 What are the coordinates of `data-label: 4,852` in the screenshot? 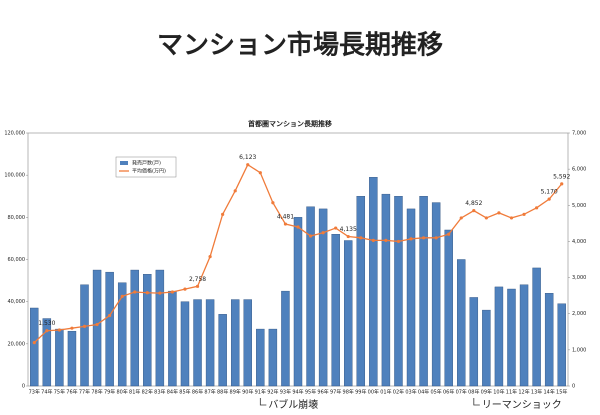 It's located at (473, 203).